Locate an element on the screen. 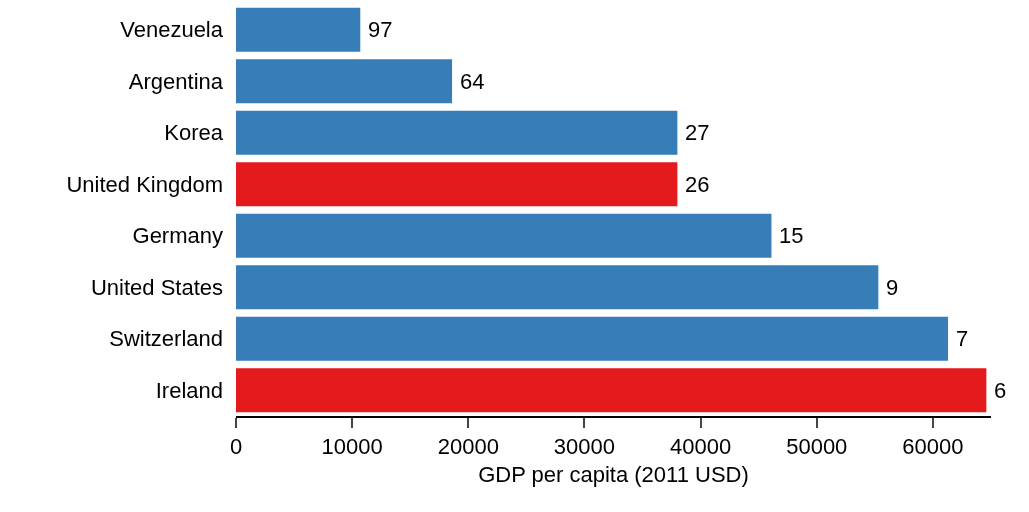 This screenshot has height=512, width=1029. x-tick-label: 60000 is located at coordinates (933, 447).